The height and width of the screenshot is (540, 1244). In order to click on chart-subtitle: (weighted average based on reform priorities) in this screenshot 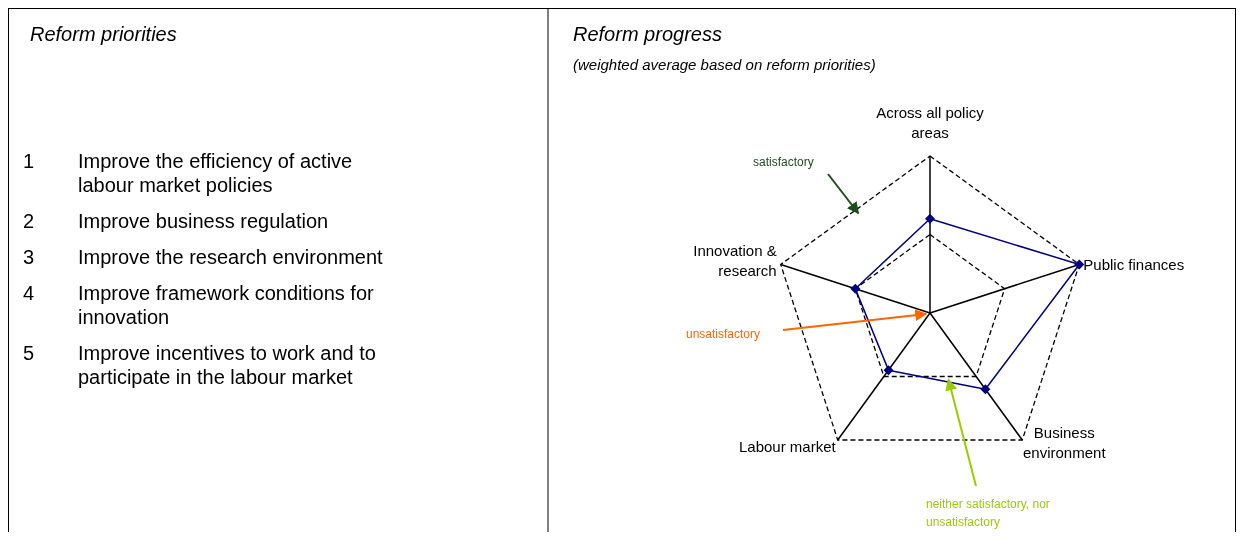, I will do `click(724, 64)`.